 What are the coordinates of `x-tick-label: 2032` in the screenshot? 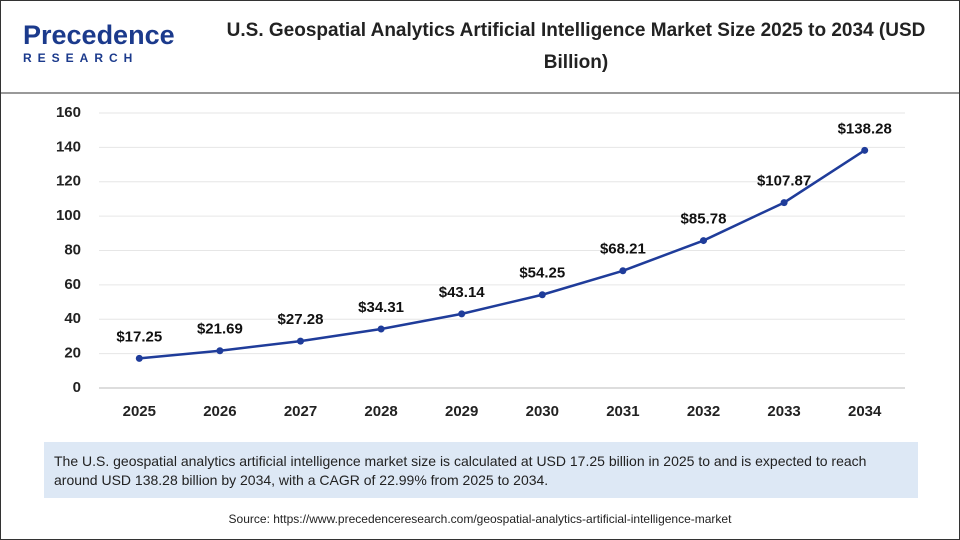 It's located at (703, 411).